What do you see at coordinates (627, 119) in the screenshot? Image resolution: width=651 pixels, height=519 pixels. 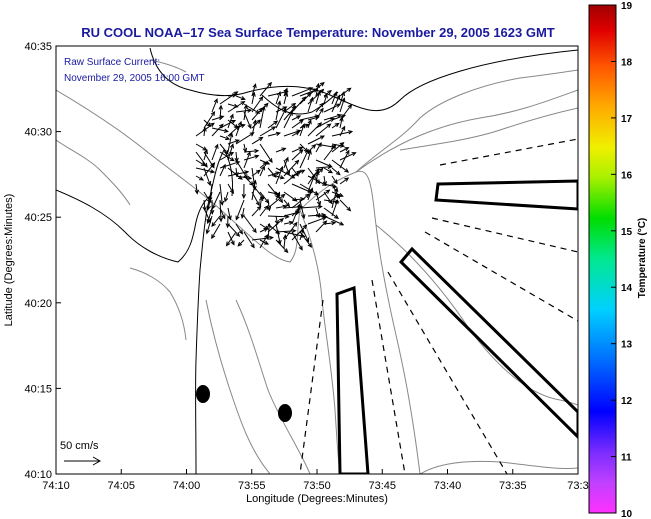 I see `colorbar-tick-label: 17` at bounding box center [627, 119].